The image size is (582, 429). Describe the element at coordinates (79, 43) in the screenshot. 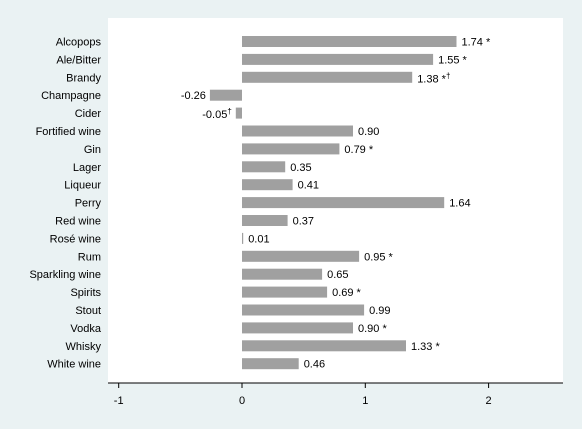

I see `category-label: Alcopops` at that location.